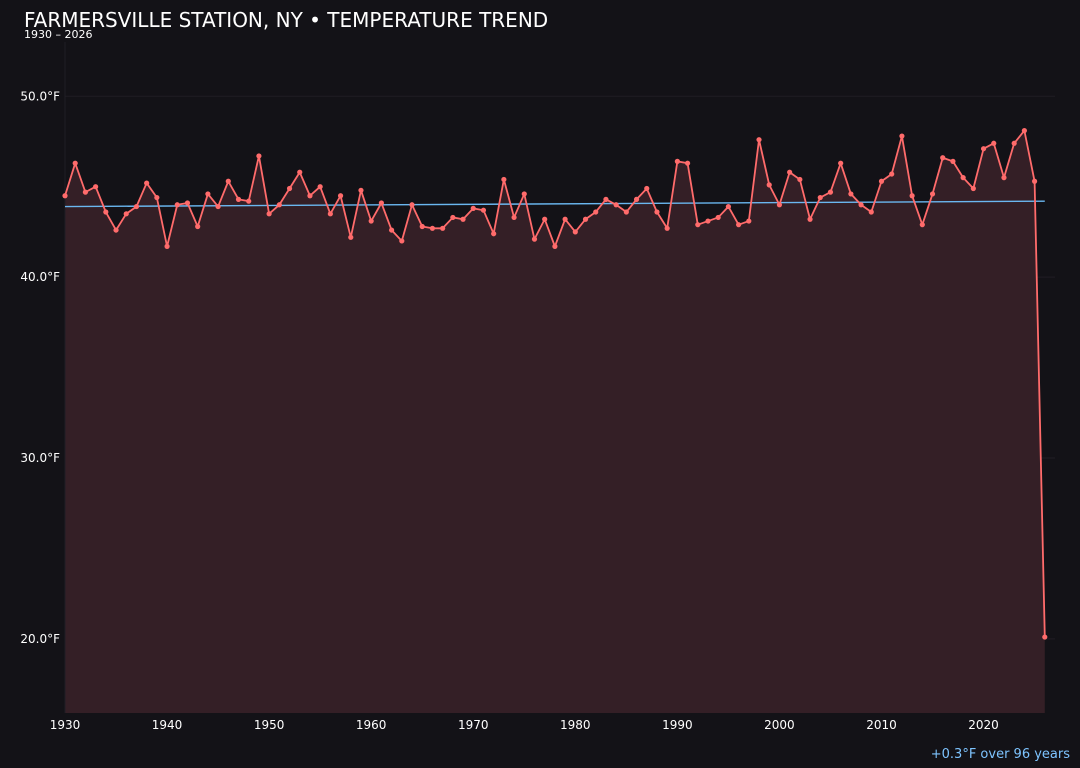  I want to click on x-tick-label: 1990, so click(677, 725).